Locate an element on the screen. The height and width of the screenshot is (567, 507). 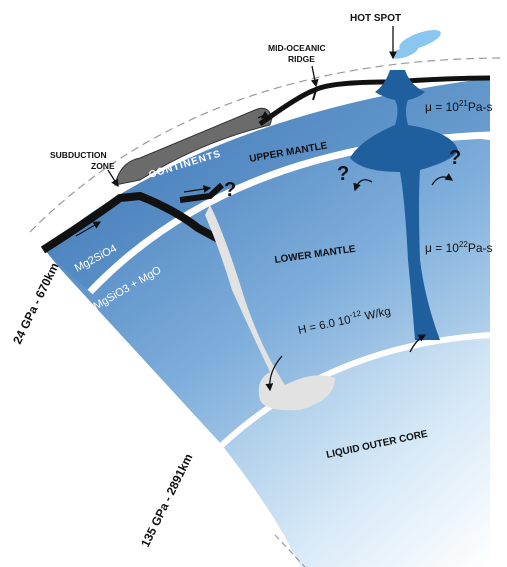
question-mark-subduction: ? is located at coordinates (230, 190).